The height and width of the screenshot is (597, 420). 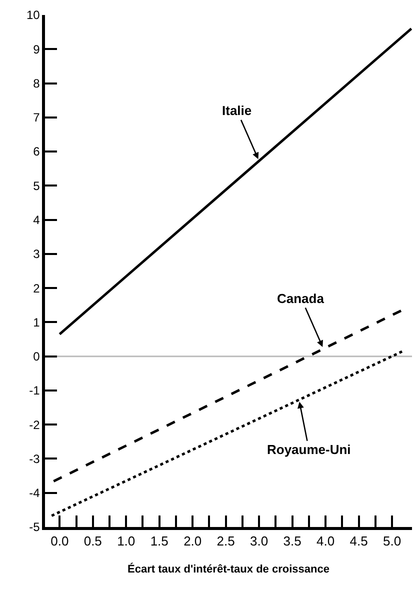 I want to click on y-tick-label: -1, so click(x=34, y=391).